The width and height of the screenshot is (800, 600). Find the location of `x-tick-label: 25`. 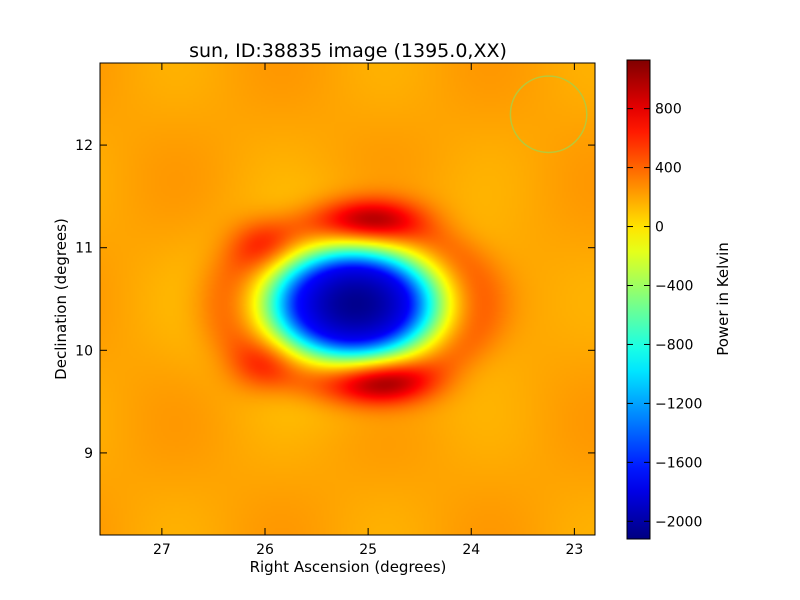

x-tick-label: 25 is located at coordinates (368, 550).